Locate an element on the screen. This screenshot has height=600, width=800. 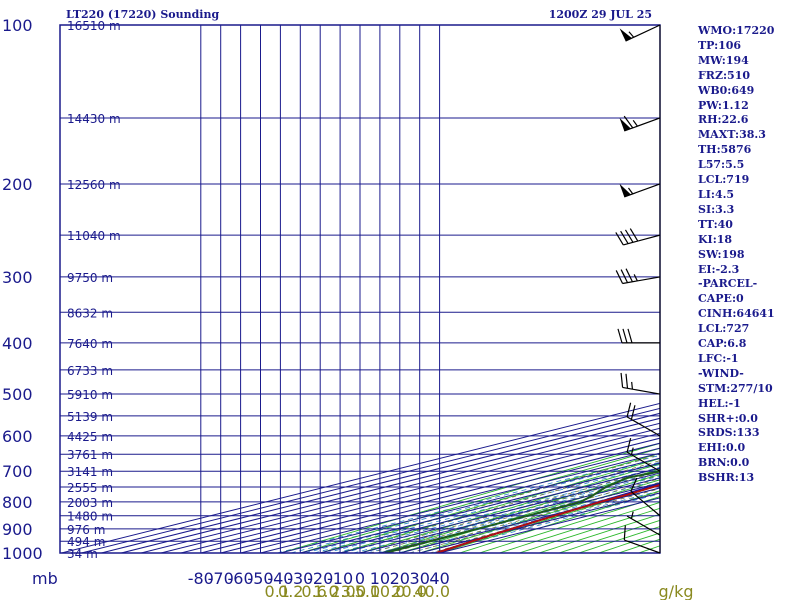
mixing-ratio-label: 5.0 is located at coordinates (367, 591).